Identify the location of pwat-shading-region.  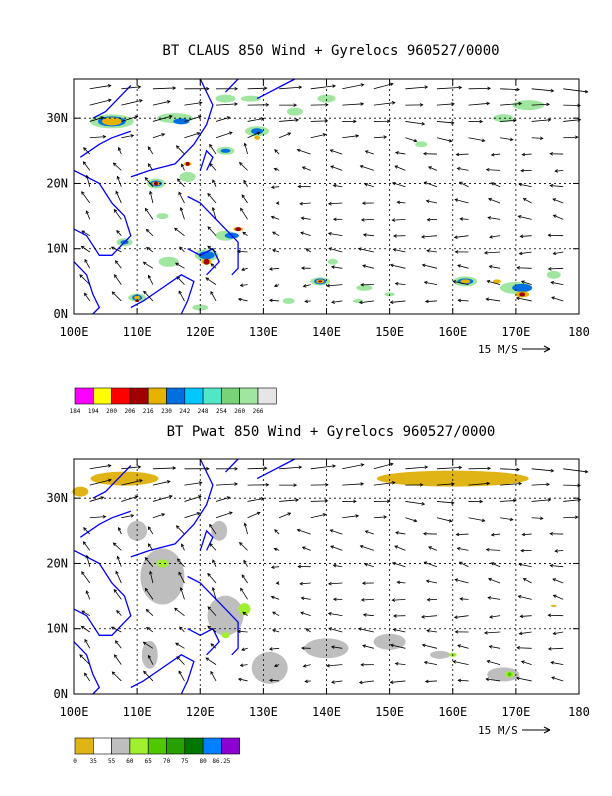
(162, 577).